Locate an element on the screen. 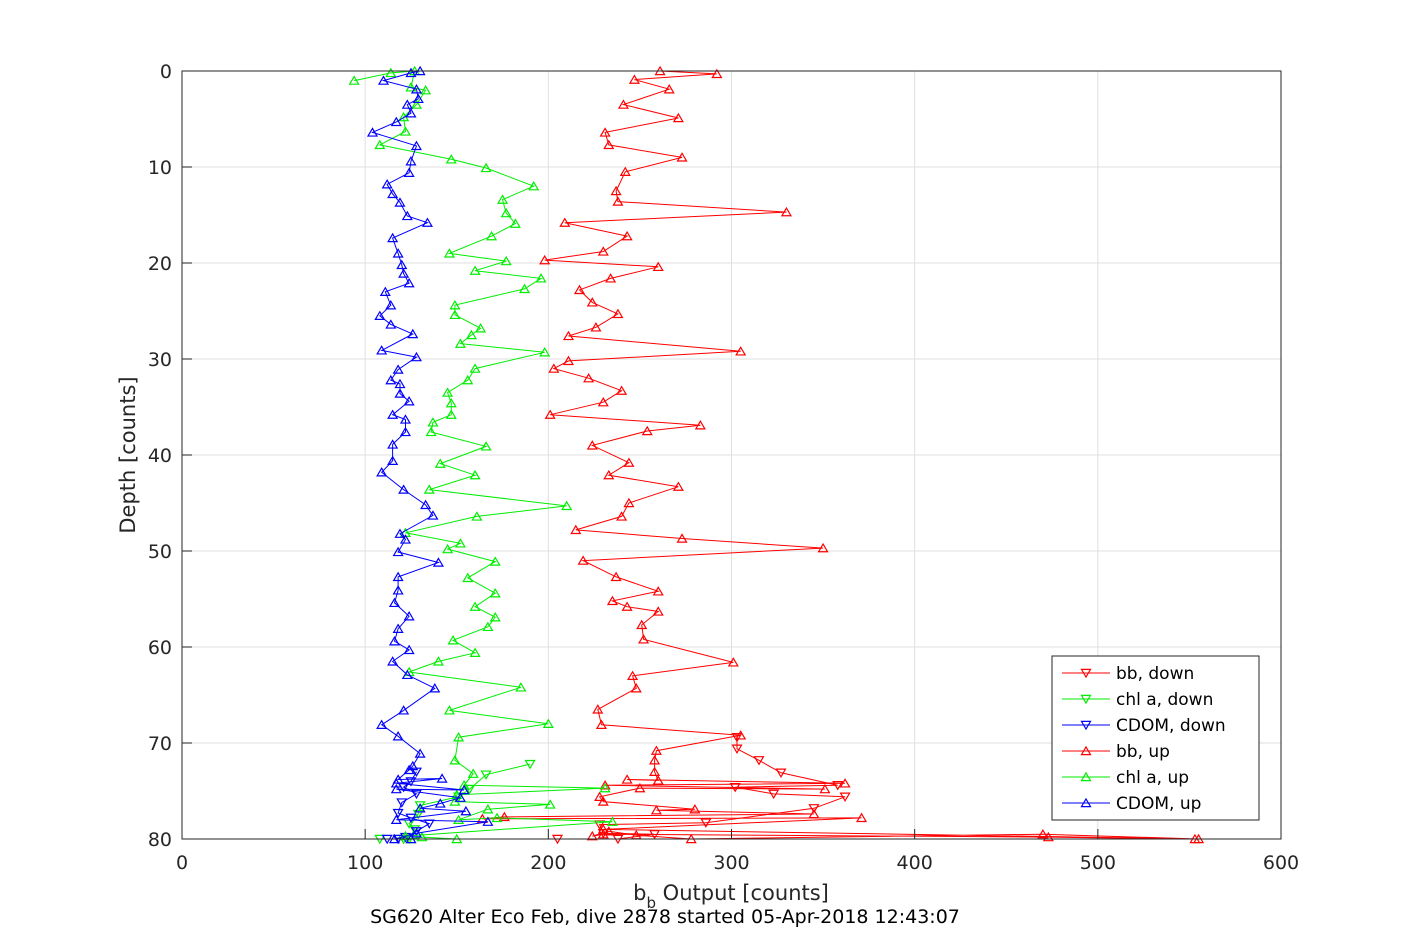  x-tick-label: 400 is located at coordinates (915, 863).